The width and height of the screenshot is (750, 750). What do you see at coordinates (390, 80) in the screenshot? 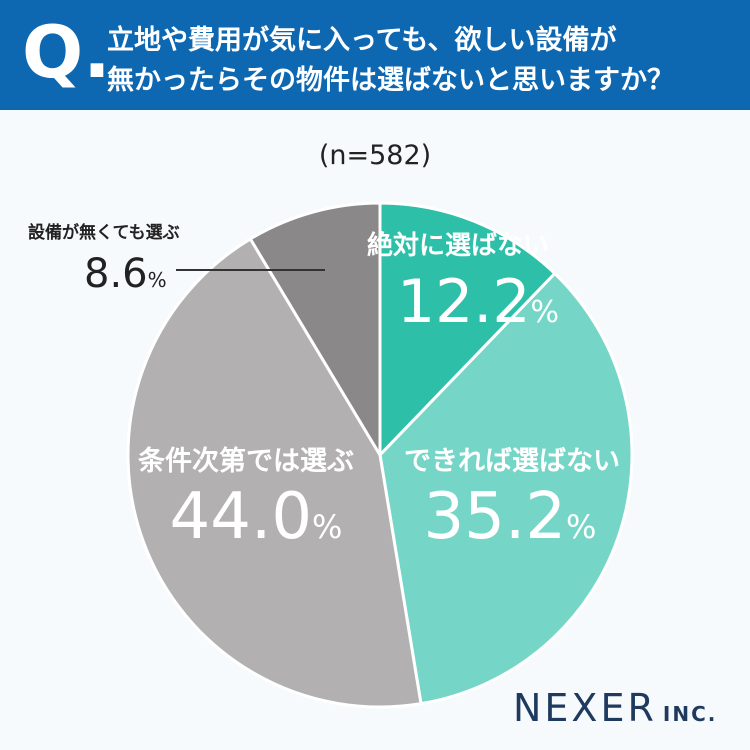
I see `question-text-line-2: 無かったらその物件は選ばないと思いますか？` at bounding box center [390, 80].